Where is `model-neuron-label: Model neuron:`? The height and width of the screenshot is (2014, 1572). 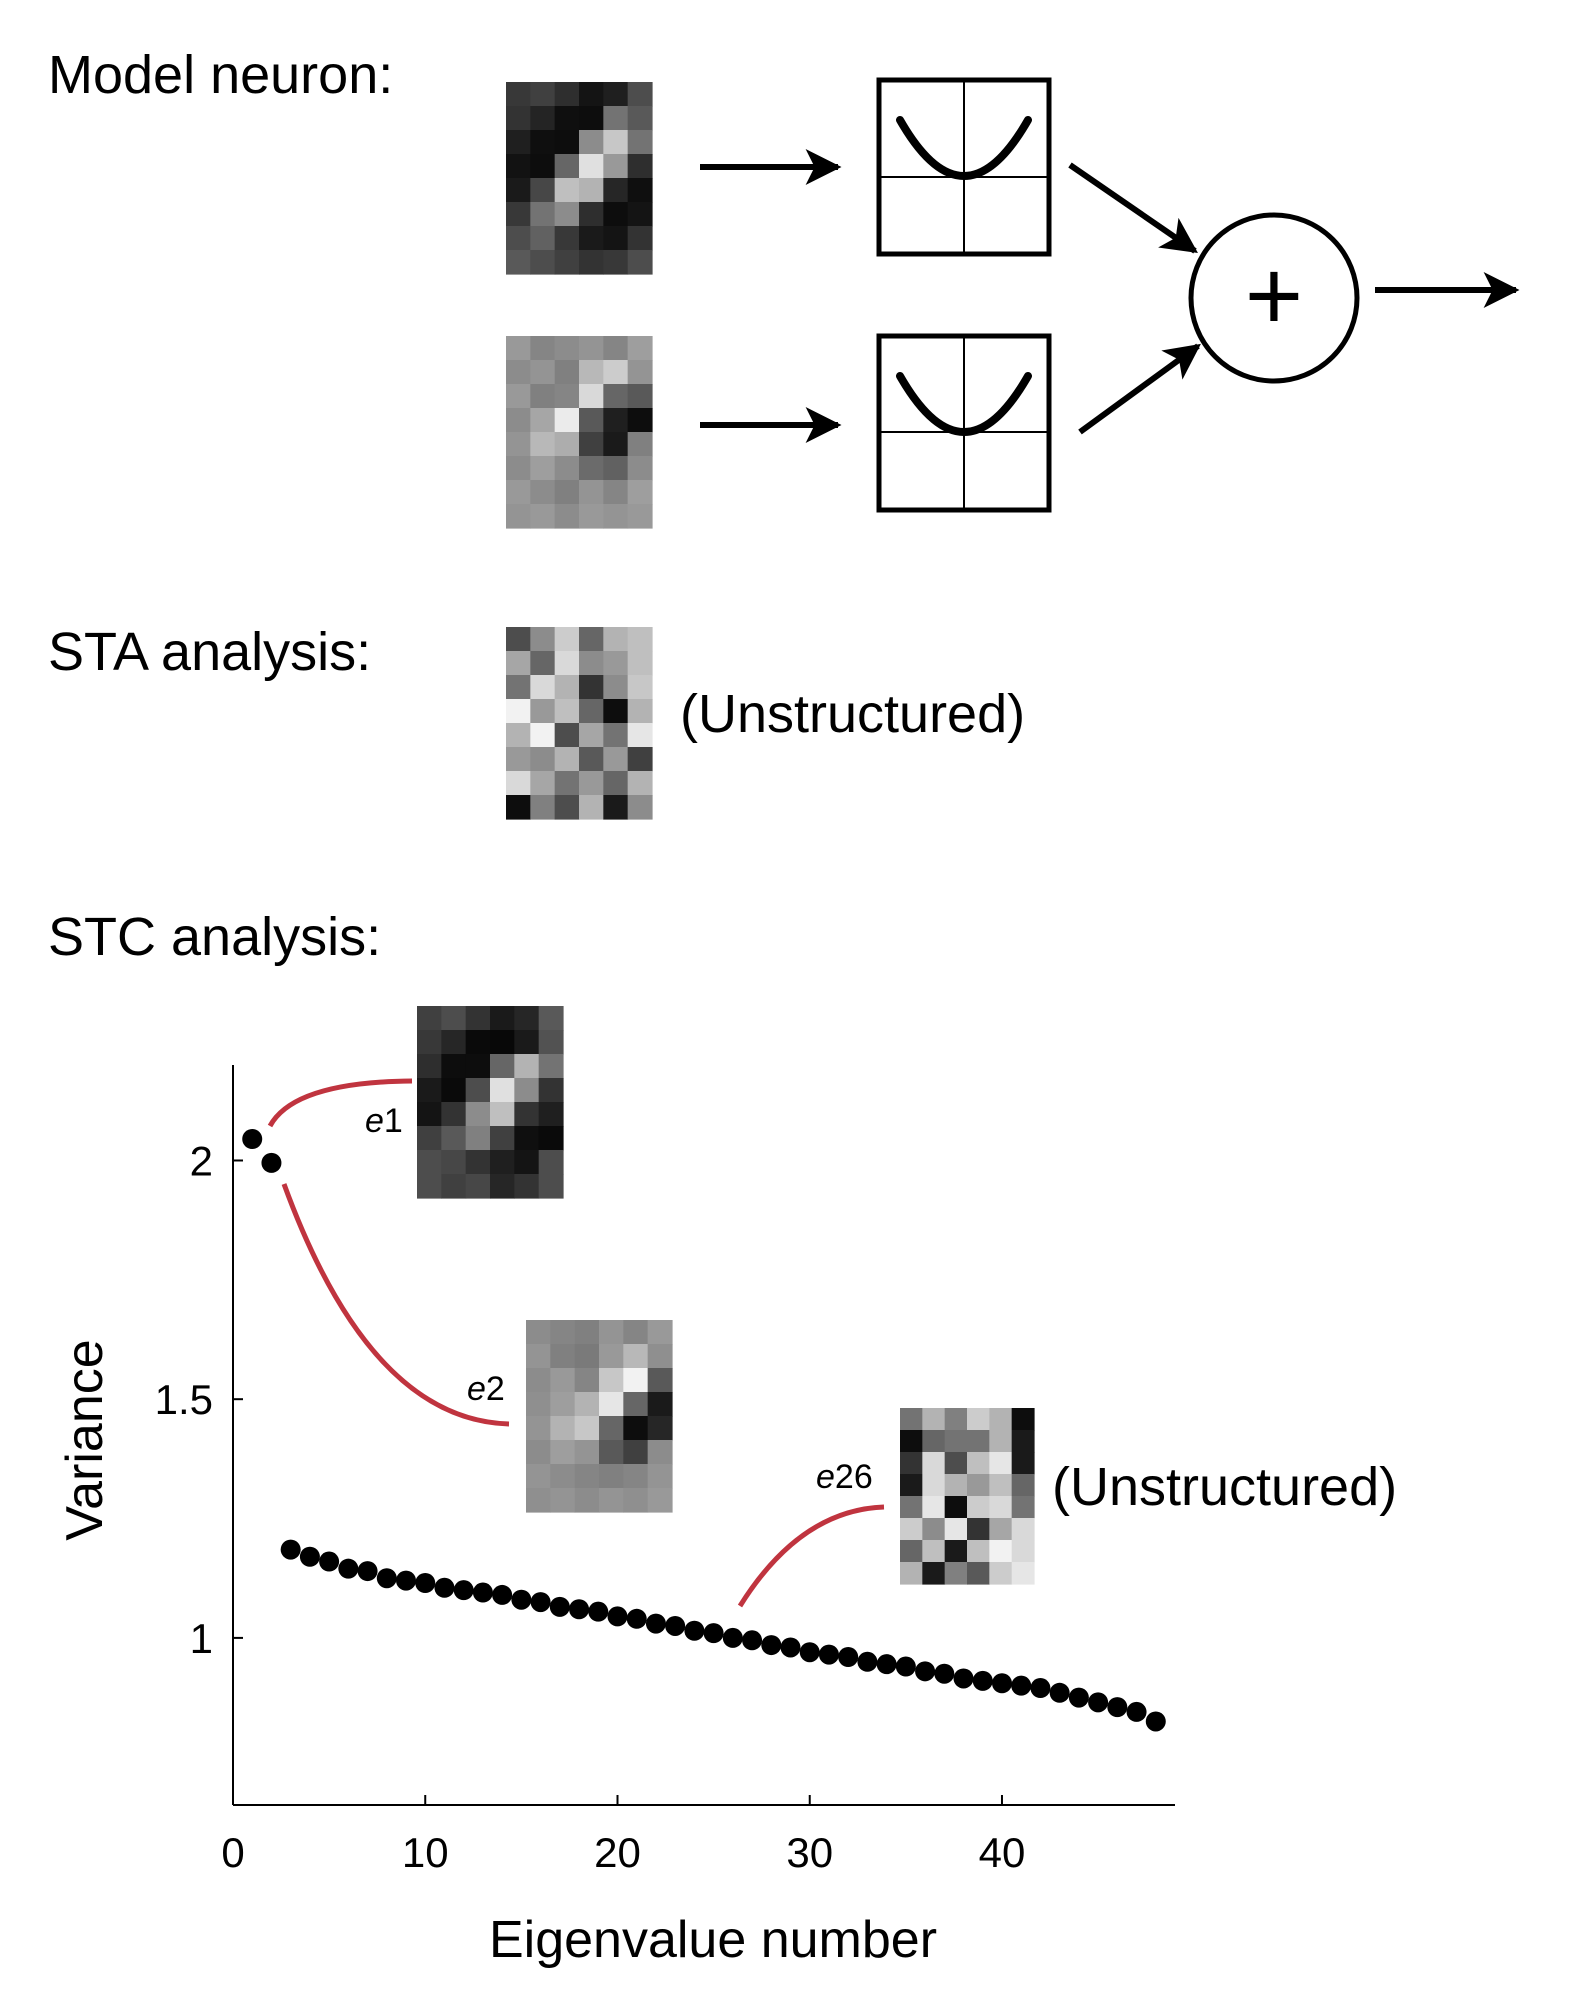 model-neuron-label: Model neuron: is located at coordinates (220, 75).